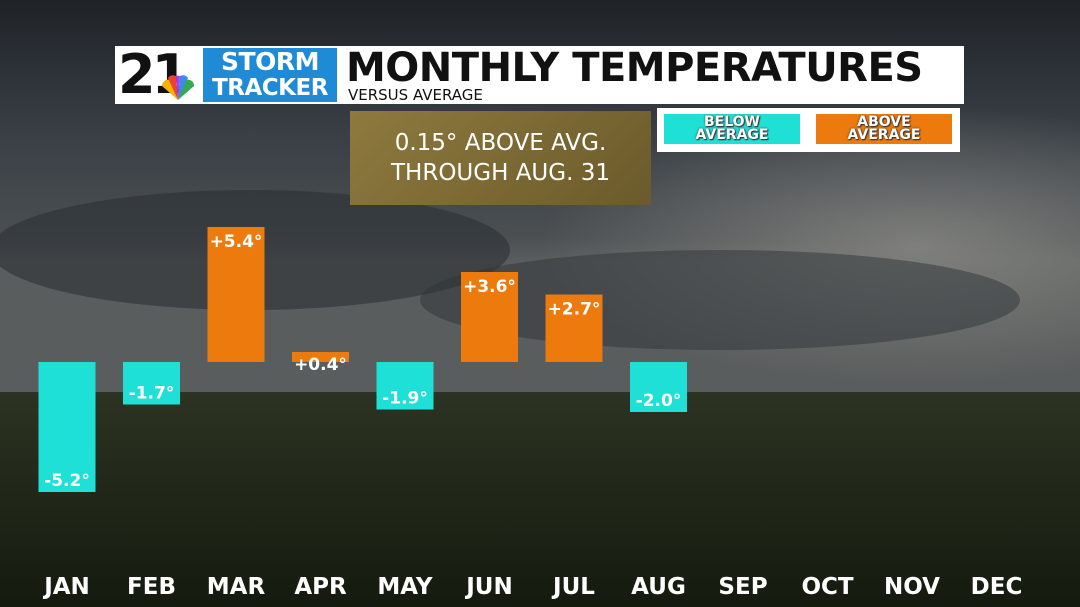 This screenshot has height=607, width=1080. What do you see at coordinates (236, 294) in the screenshot?
I see `bar-mar` at bounding box center [236, 294].